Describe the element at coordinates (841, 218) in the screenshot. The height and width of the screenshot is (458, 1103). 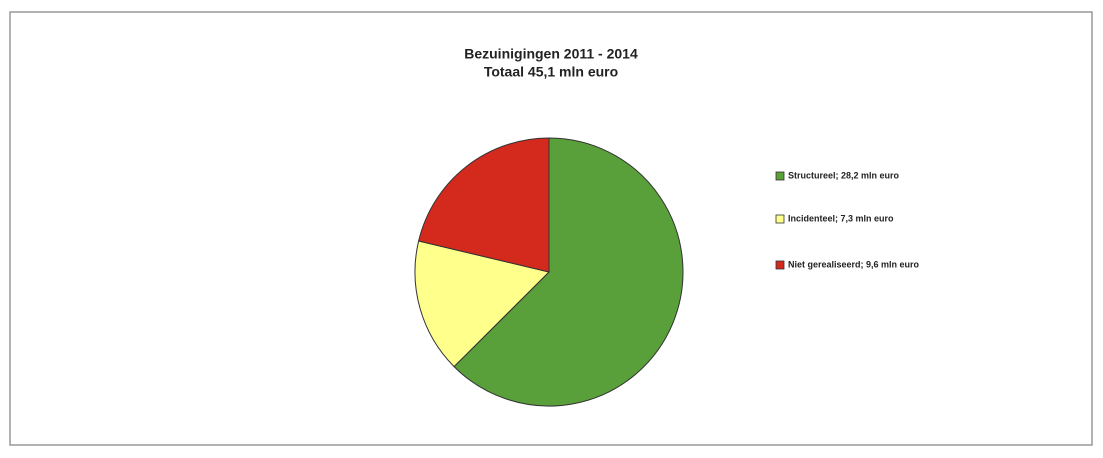
I see `legend-label: Incidenteel; 7,3 mln euro` at that location.